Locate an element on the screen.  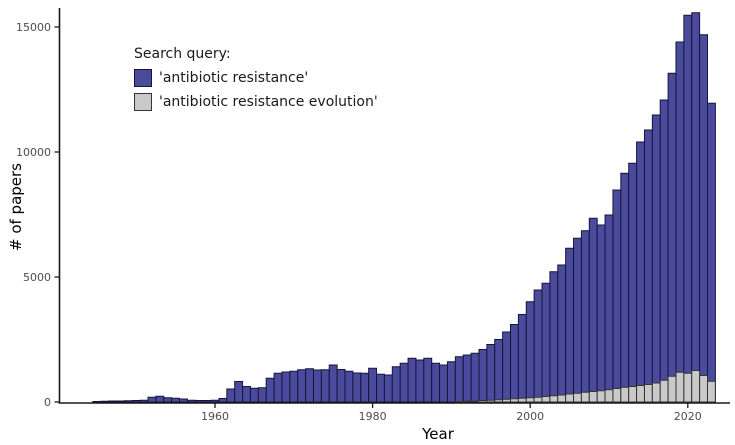
bars-antibiotic-resistance-evolution is located at coordinates (585, 386).